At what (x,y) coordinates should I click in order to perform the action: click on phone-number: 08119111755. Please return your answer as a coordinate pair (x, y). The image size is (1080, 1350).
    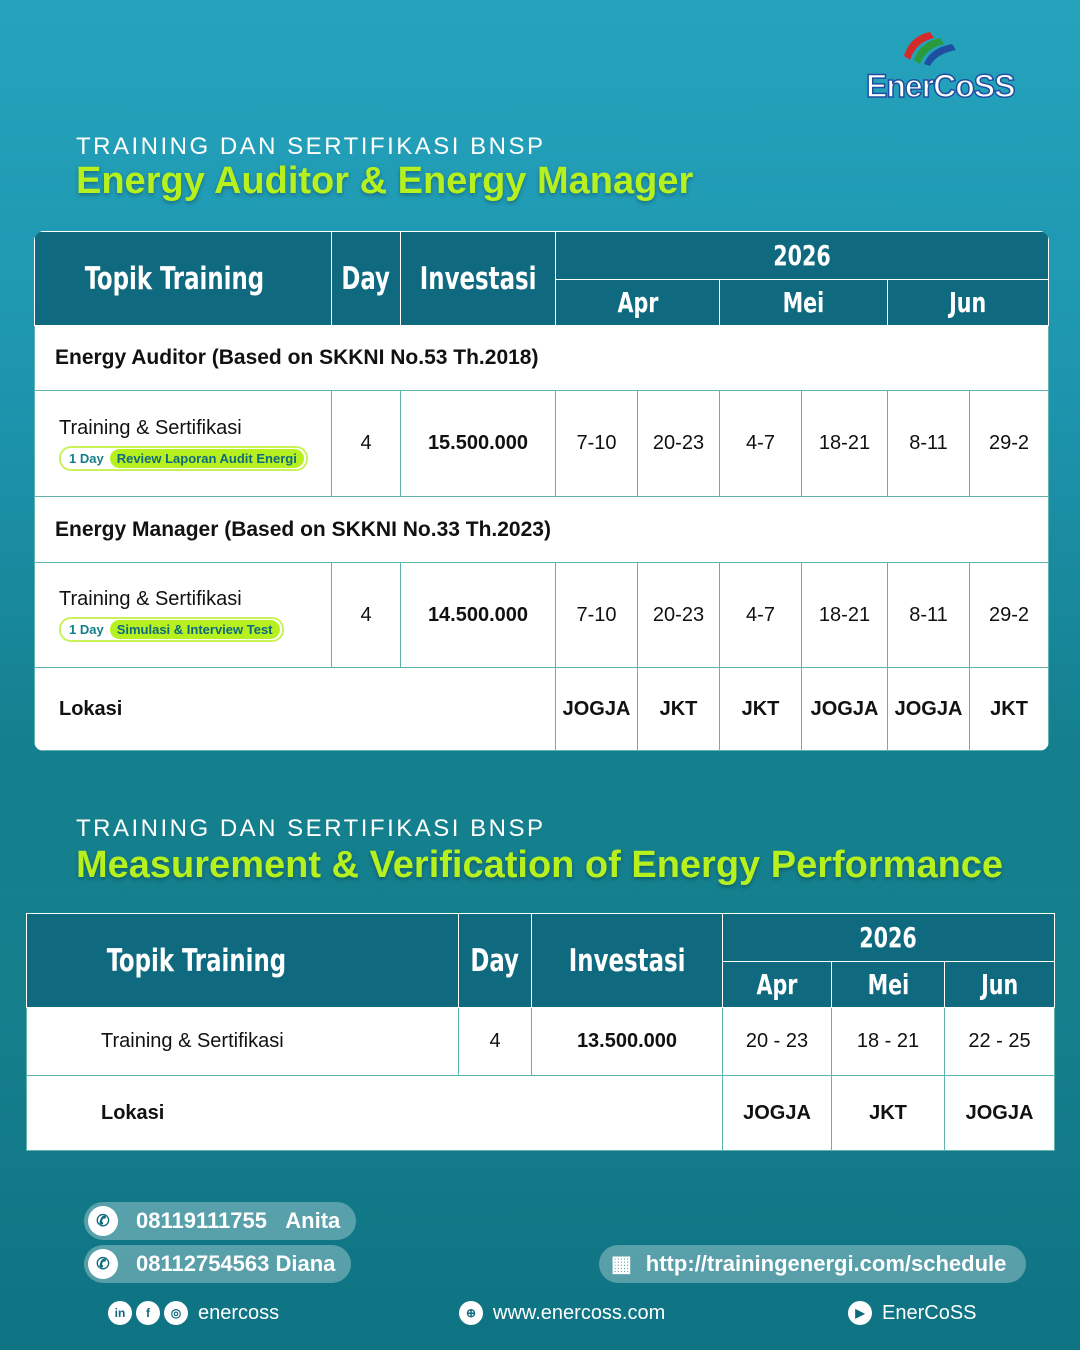
    Looking at the image, I should click on (201, 1220).